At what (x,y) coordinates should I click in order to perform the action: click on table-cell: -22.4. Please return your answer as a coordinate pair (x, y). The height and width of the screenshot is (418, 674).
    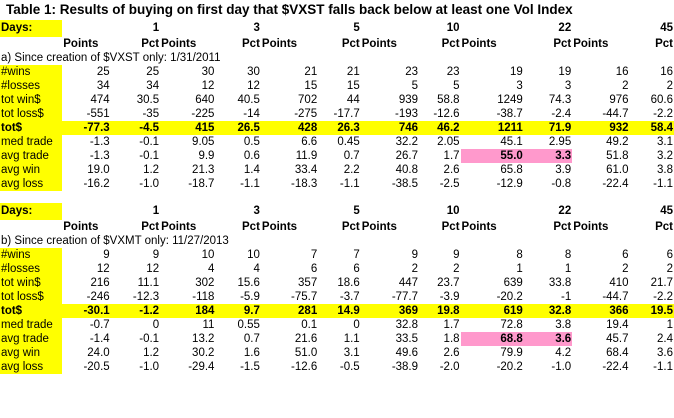
    Looking at the image, I should click on (615, 367).